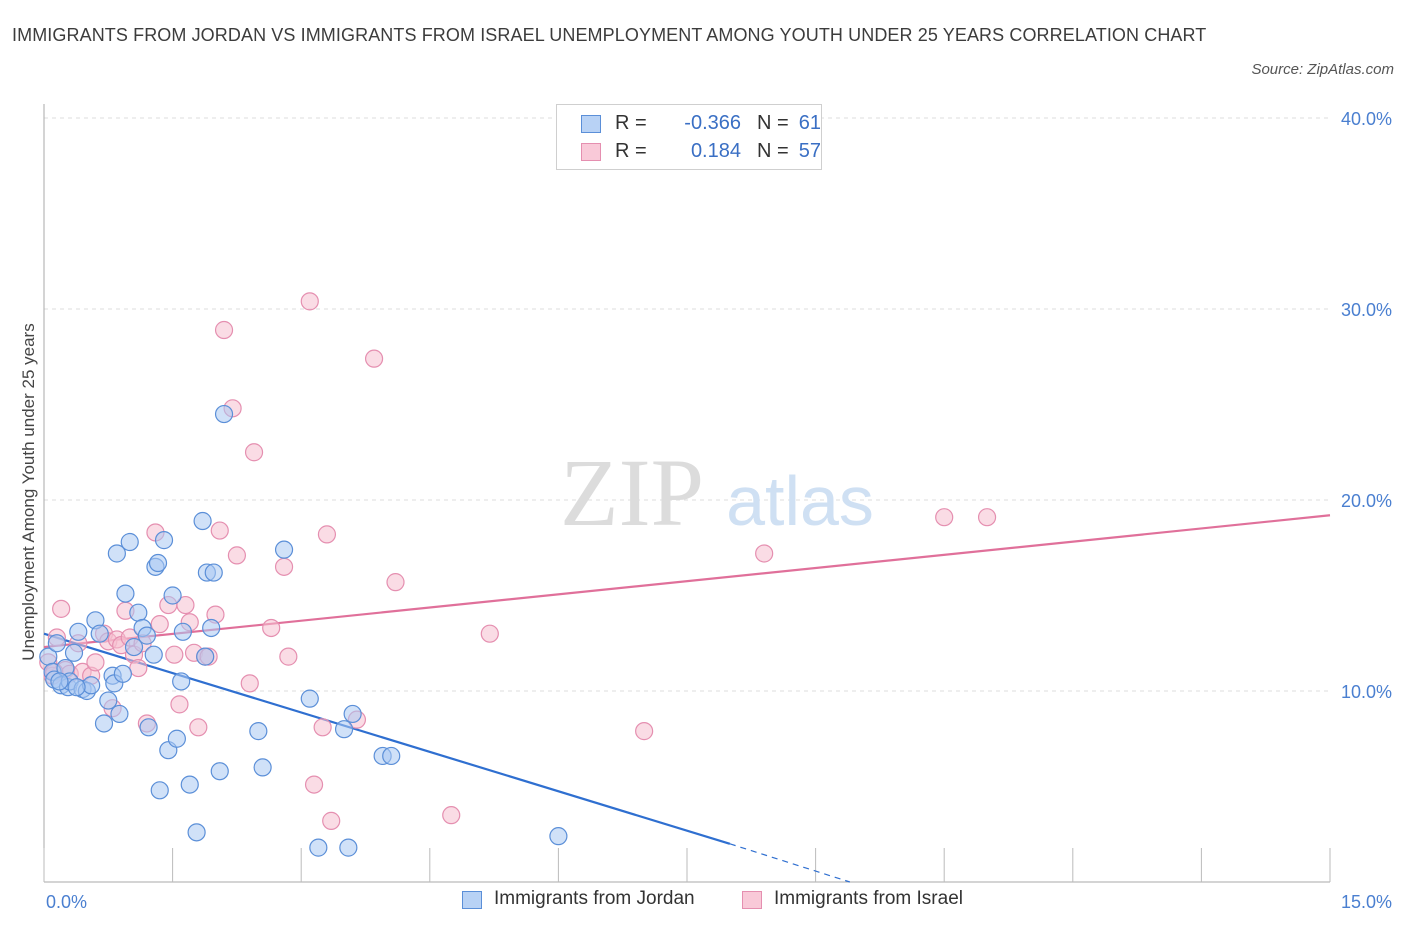 The image size is (1406, 930). I want to click on trend-line-jordan-extension, so click(790, 863).